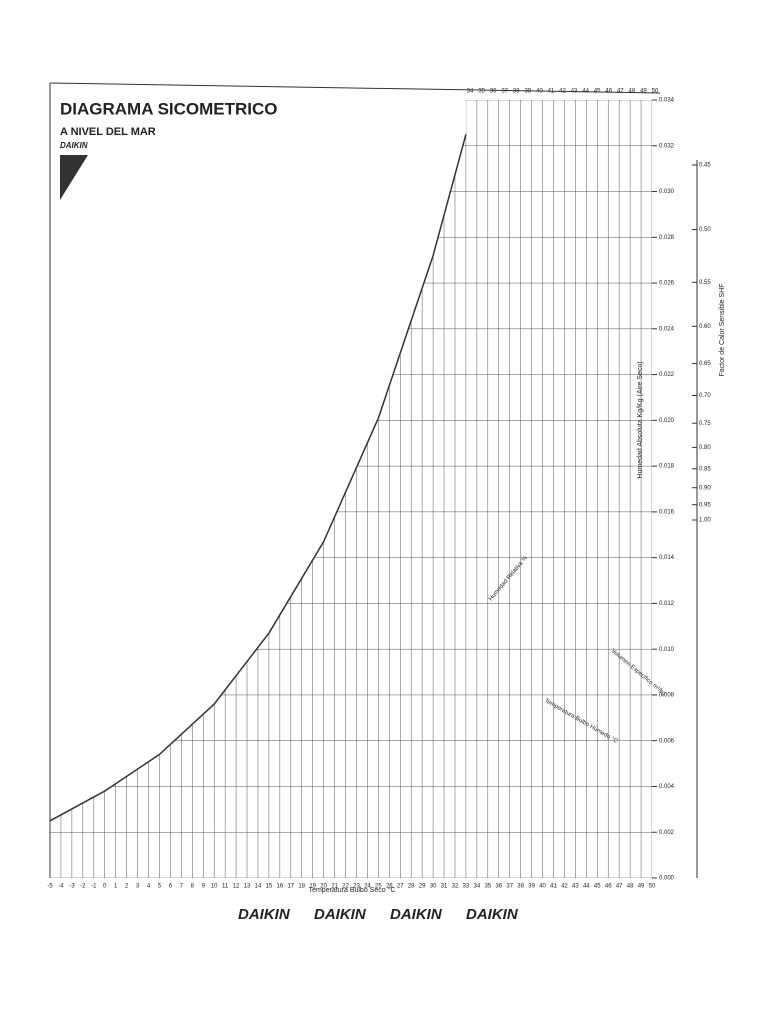 This screenshot has height=1024, width=768. Describe the element at coordinates (269, 887) in the screenshot. I see `x-tick-label: 15` at that location.